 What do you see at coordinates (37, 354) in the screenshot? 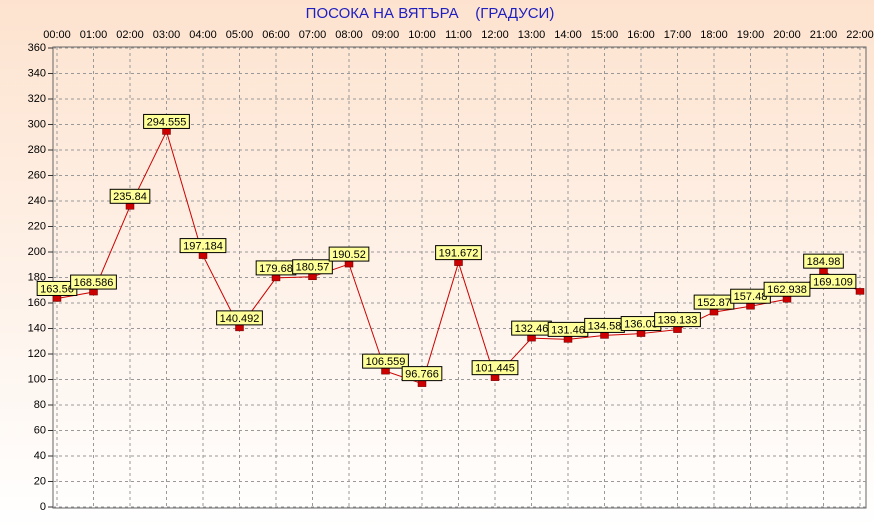
I see `y-tick-label: 120` at bounding box center [37, 354].